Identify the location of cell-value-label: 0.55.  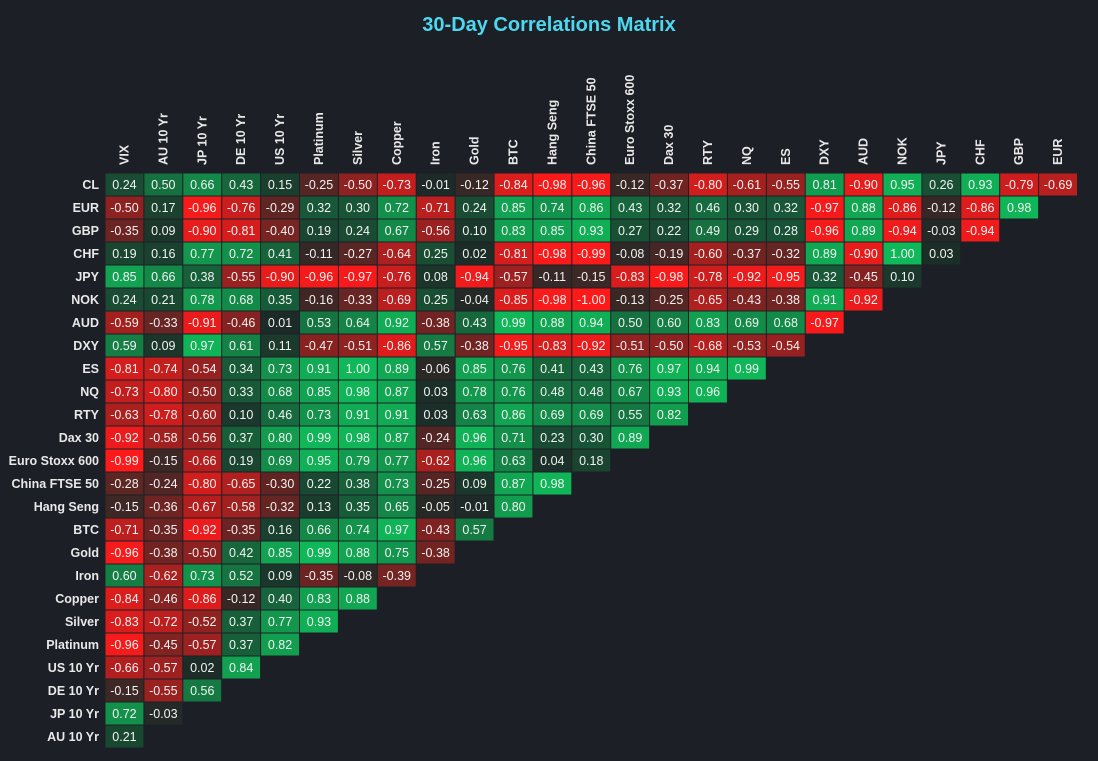
(630, 415).